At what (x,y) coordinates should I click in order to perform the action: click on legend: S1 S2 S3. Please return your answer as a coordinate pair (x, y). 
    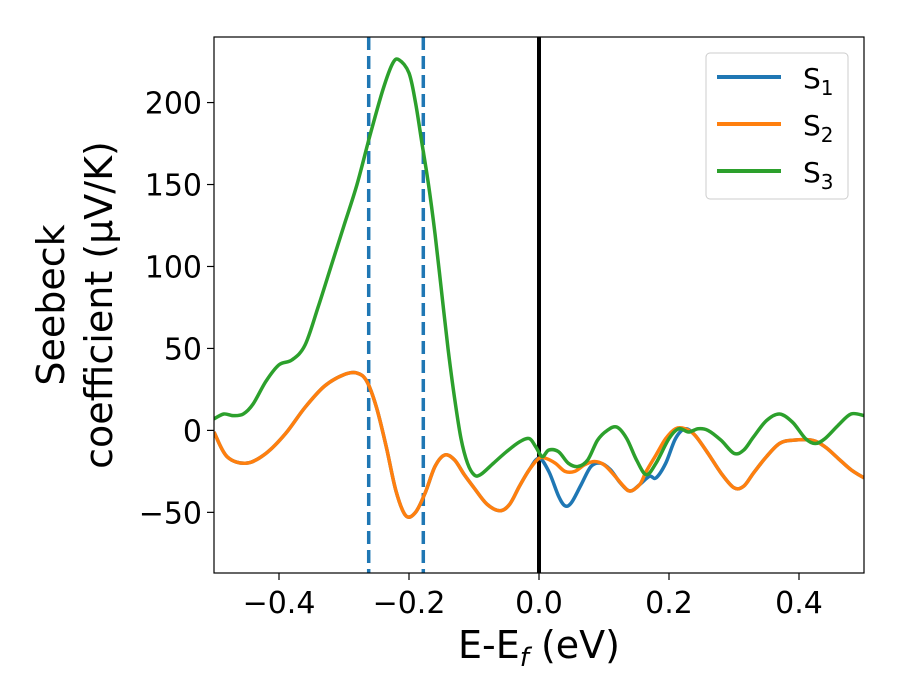
    Looking at the image, I should click on (777, 126).